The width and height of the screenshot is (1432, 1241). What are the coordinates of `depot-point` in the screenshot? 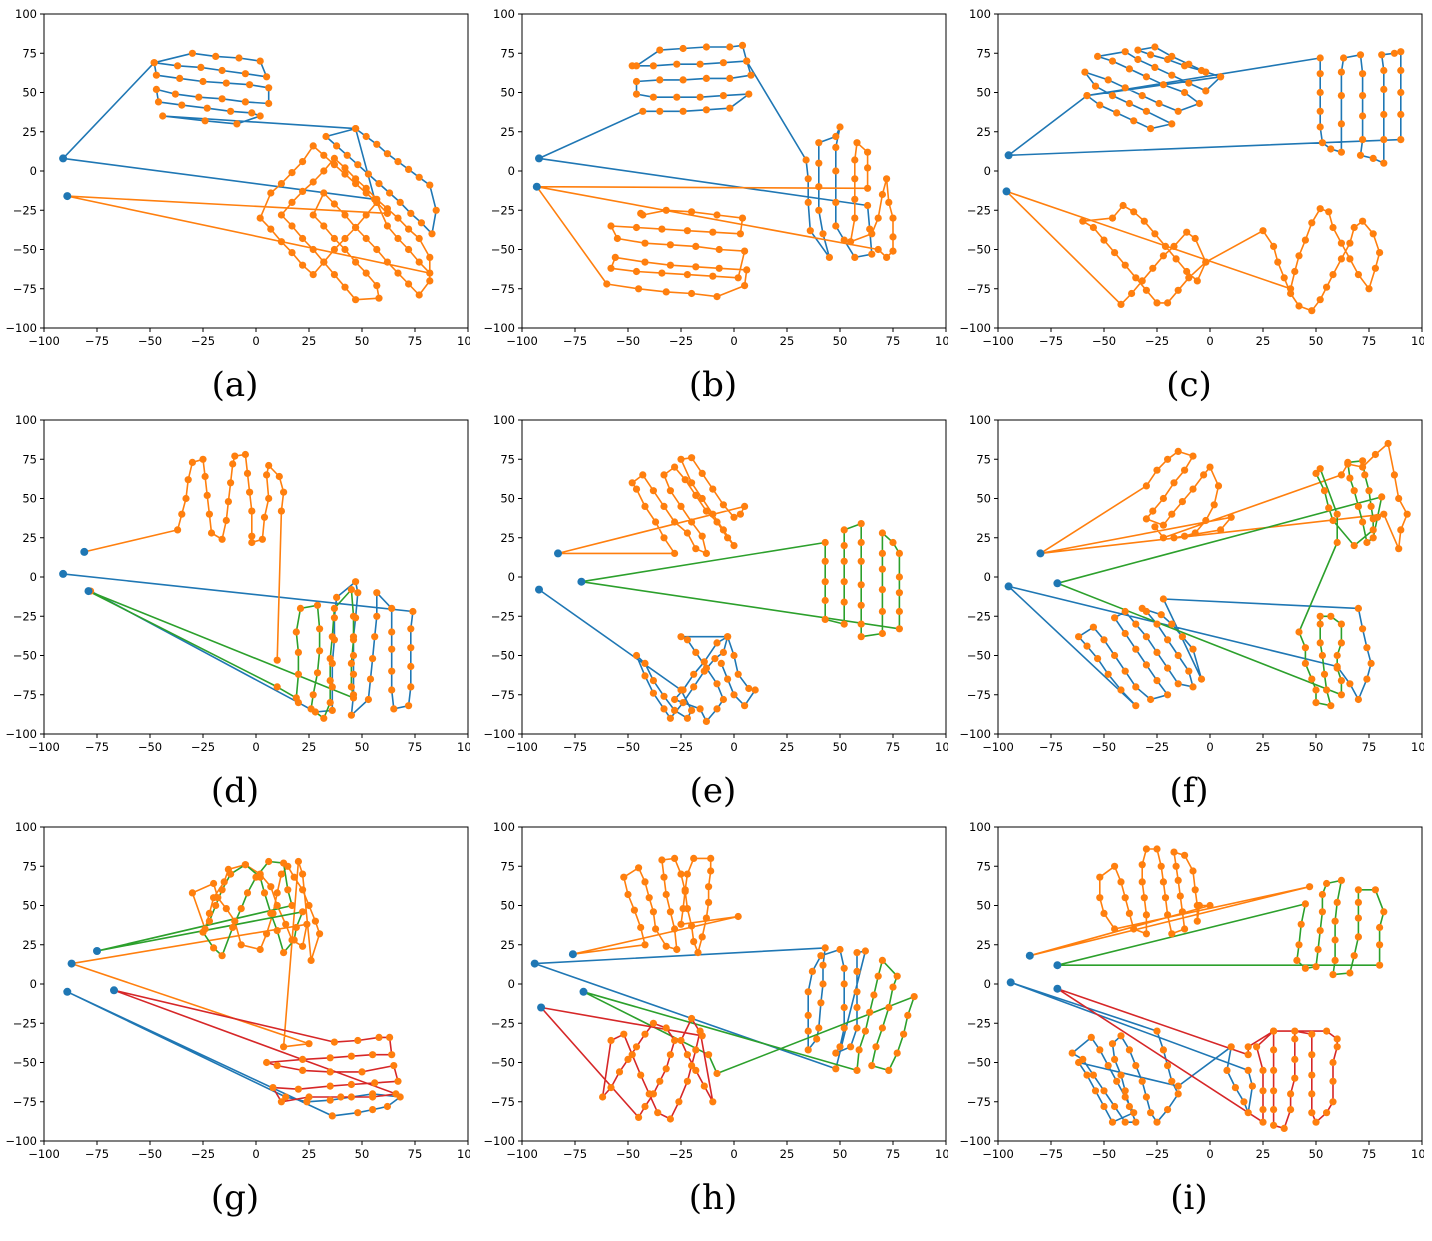 It's located at (539, 589).